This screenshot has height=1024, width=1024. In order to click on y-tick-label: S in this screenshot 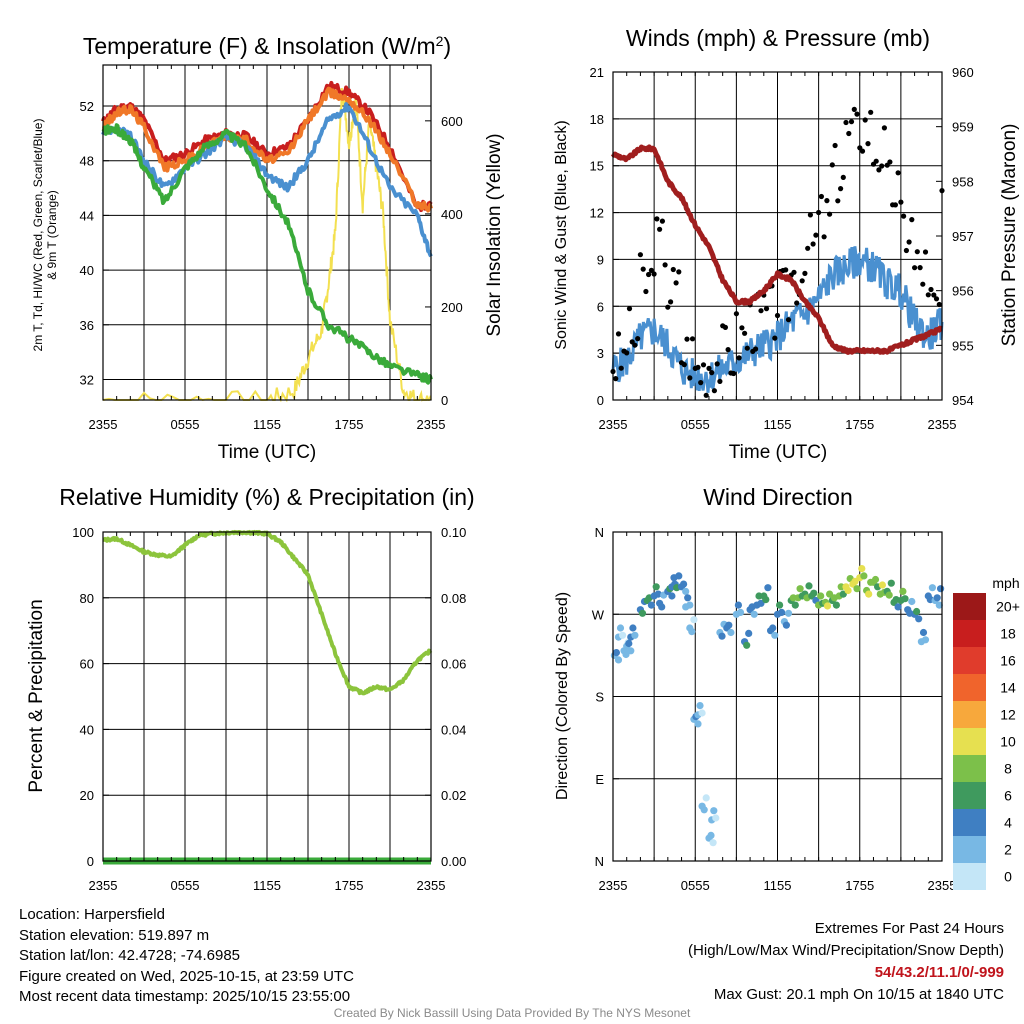, I will do `click(599, 697)`.